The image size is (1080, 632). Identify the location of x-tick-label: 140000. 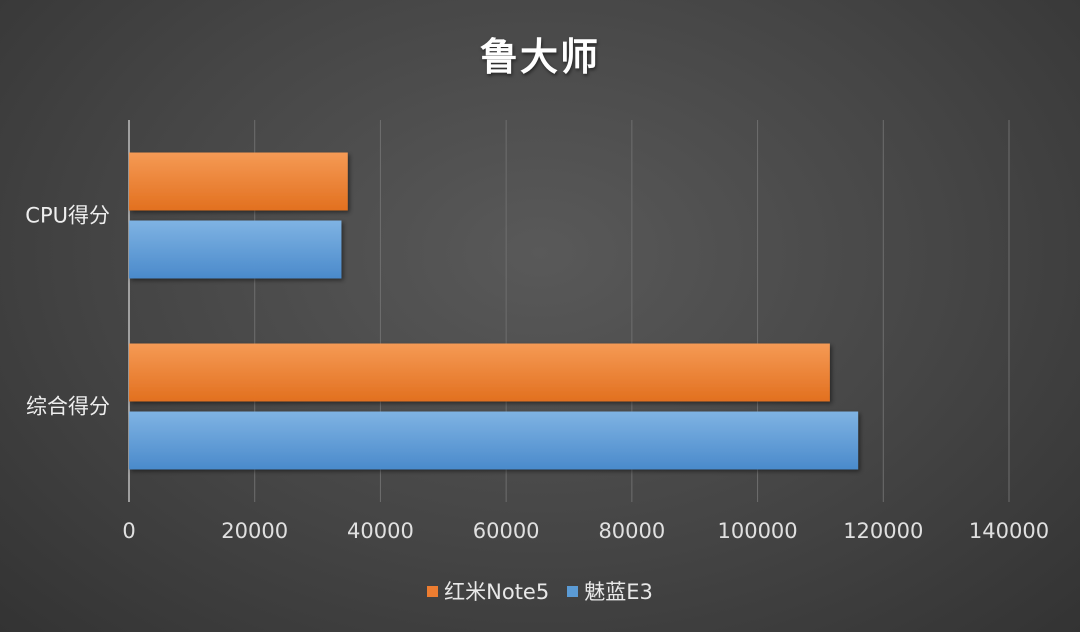
(1009, 531).